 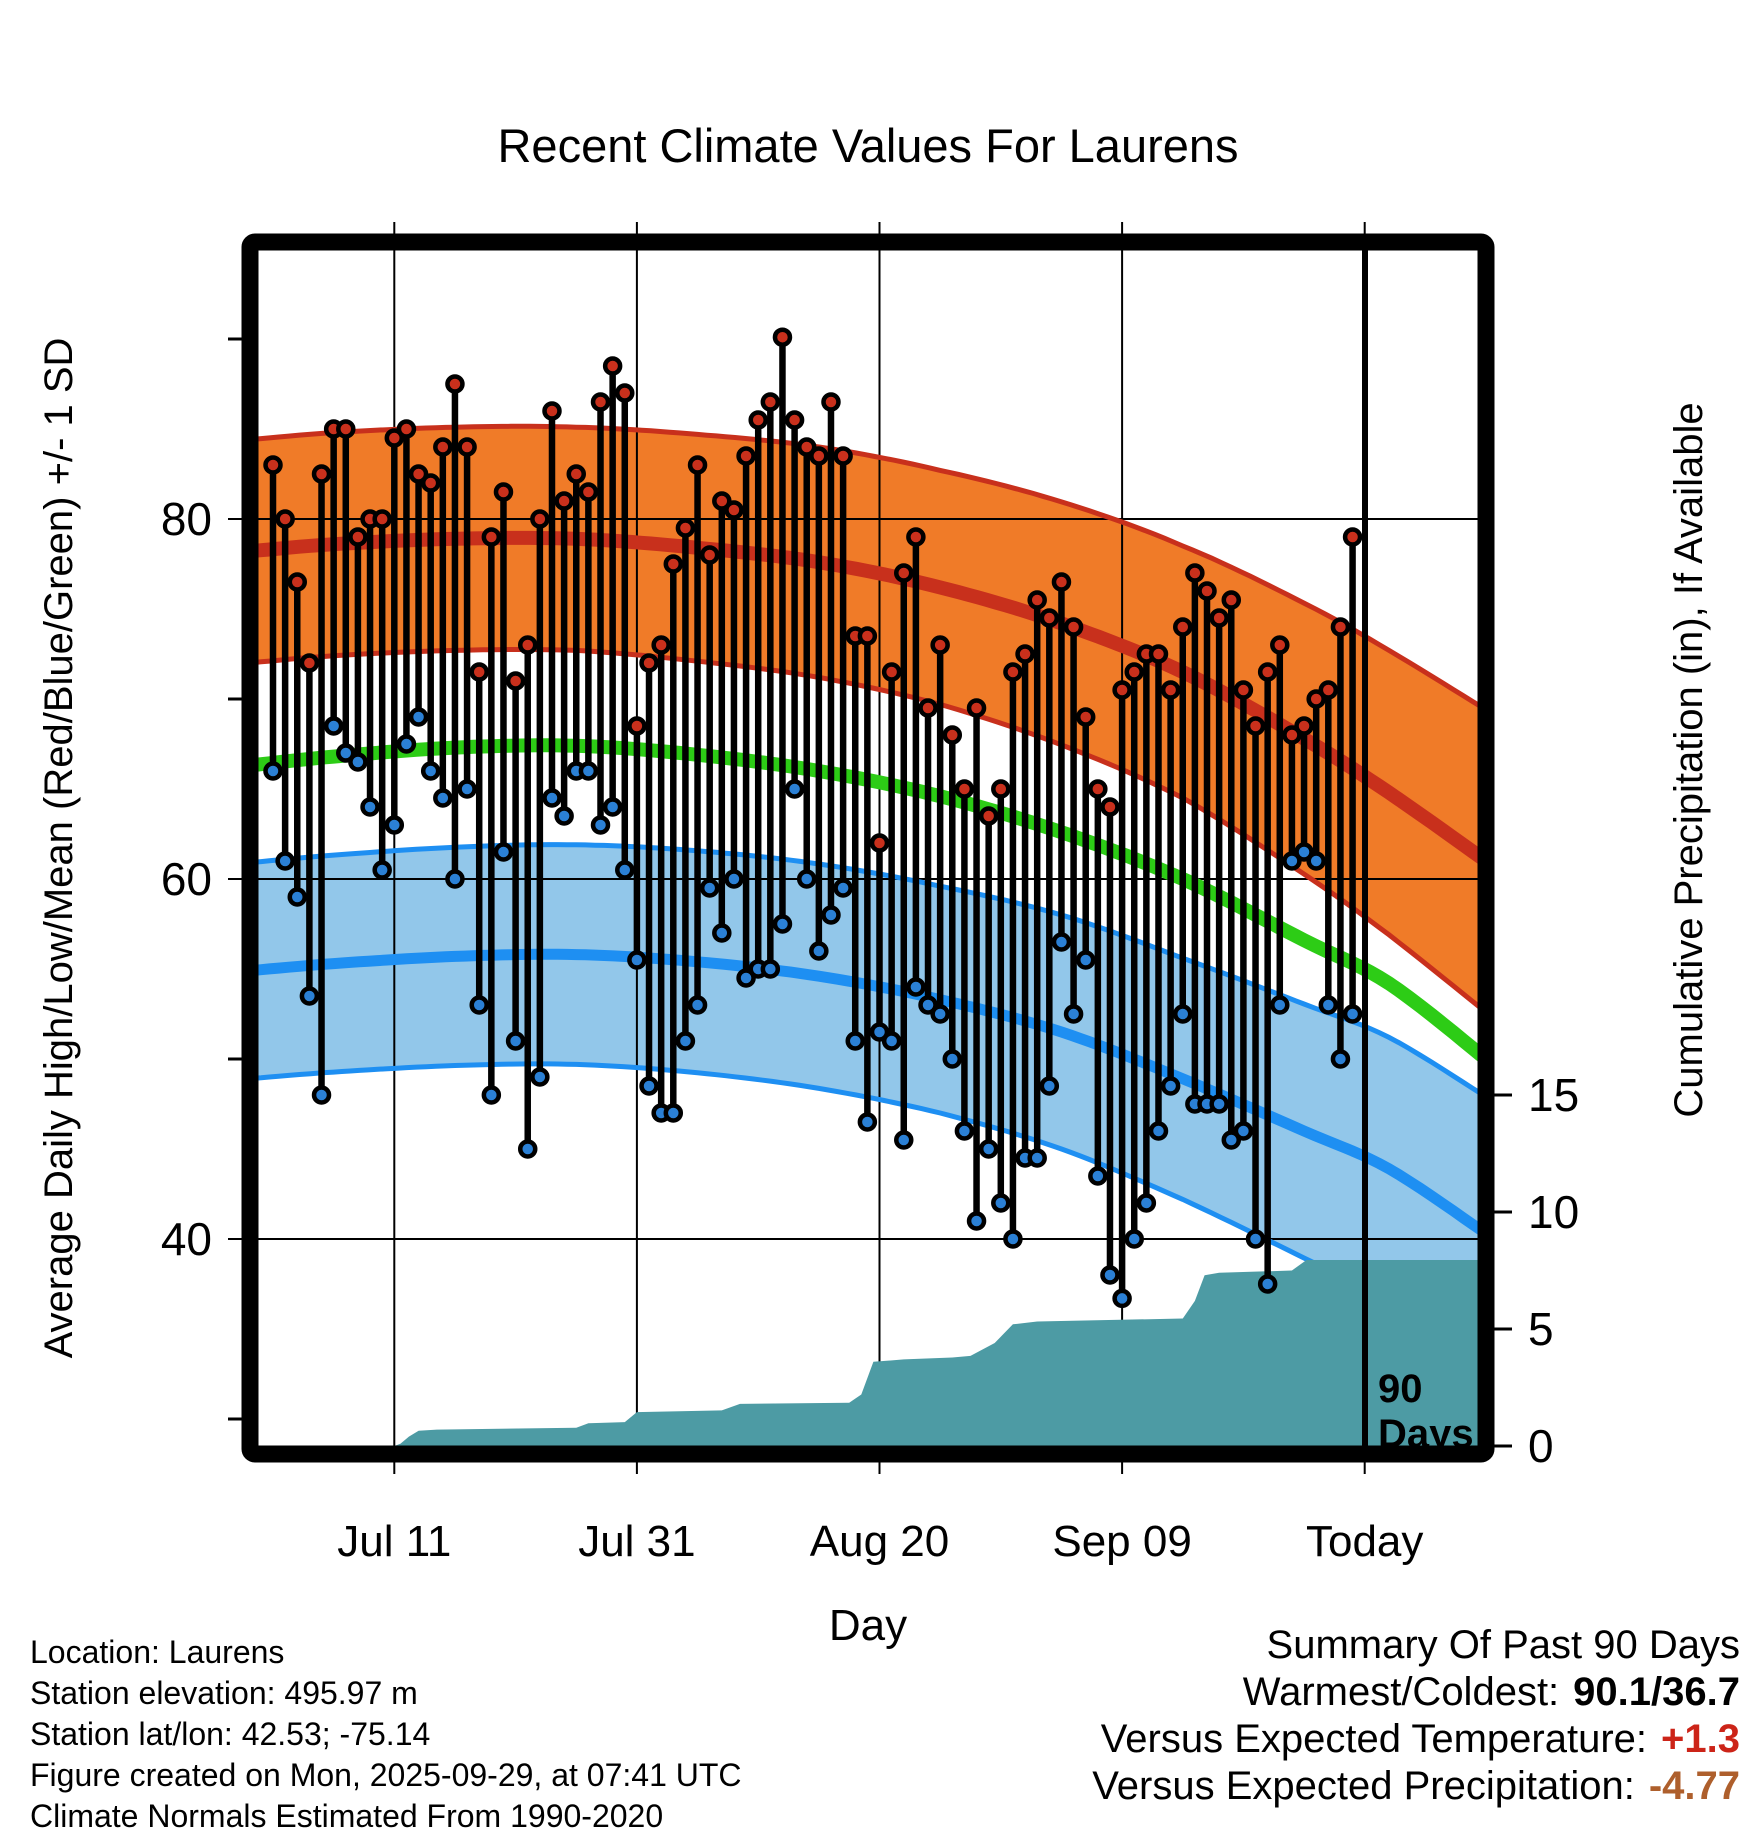 What do you see at coordinates (819, 951) in the screenshot?
I see `low-dot-Aug 15` at bounding box center [819, 951].